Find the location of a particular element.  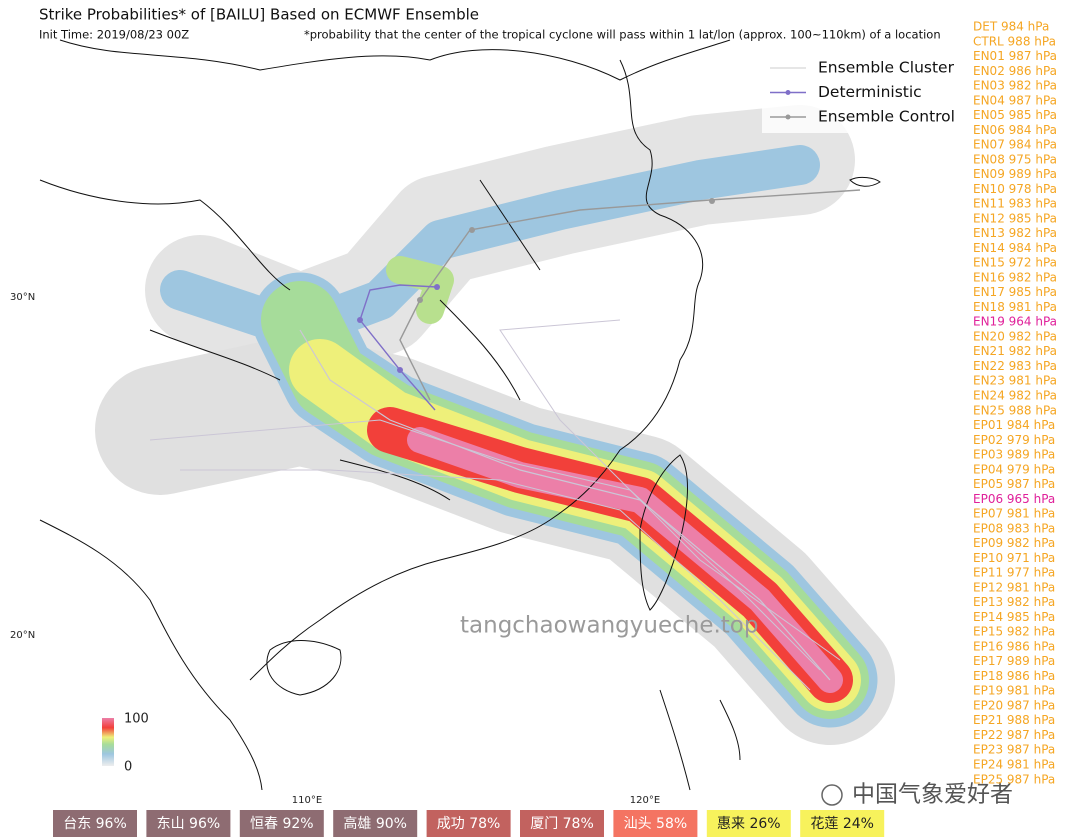

member-pressure: EP22 987 hPa is located at coordinates (1014, 735).